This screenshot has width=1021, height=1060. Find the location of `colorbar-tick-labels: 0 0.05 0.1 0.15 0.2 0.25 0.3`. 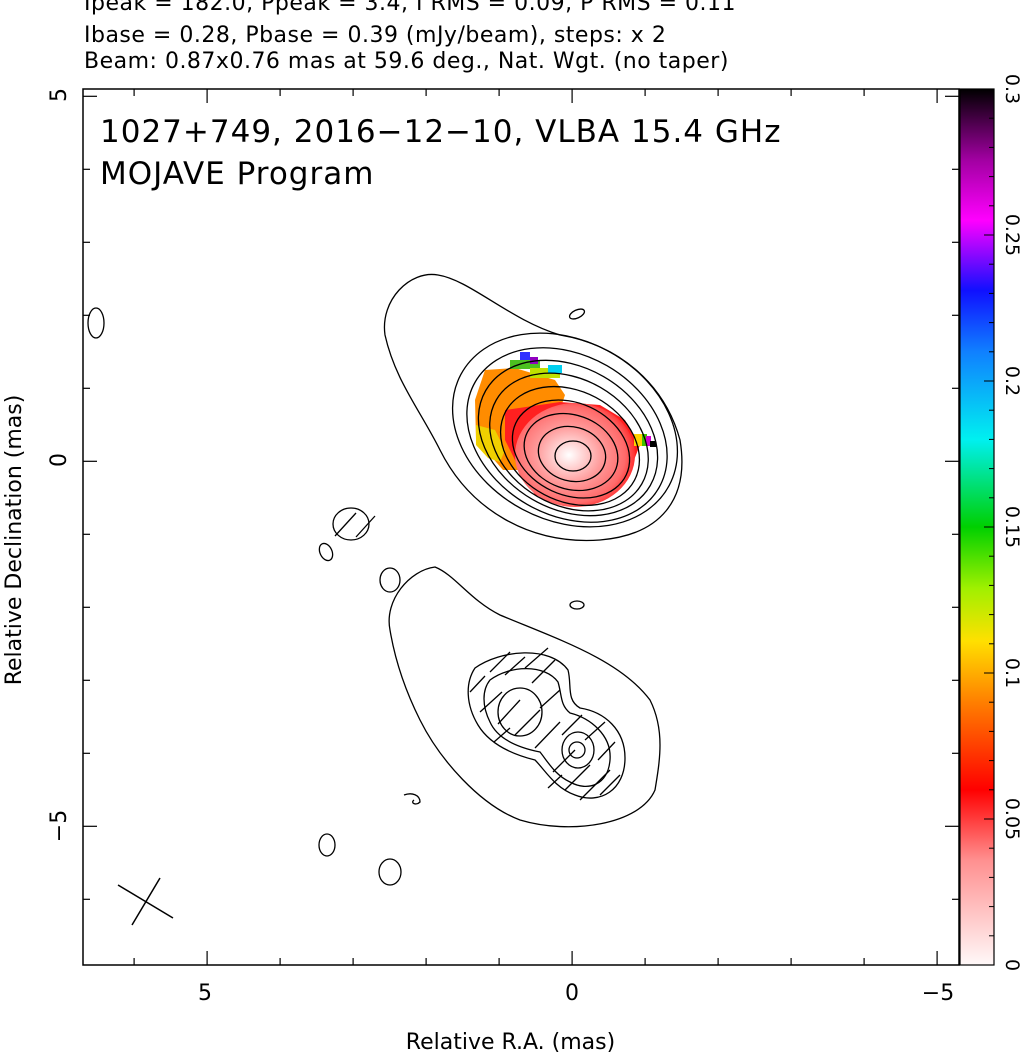

colorbar-tick-labels: 0 0.05 0.1 0.15 0.2 0.25 0.3 is located at coordinates (1011, 522).